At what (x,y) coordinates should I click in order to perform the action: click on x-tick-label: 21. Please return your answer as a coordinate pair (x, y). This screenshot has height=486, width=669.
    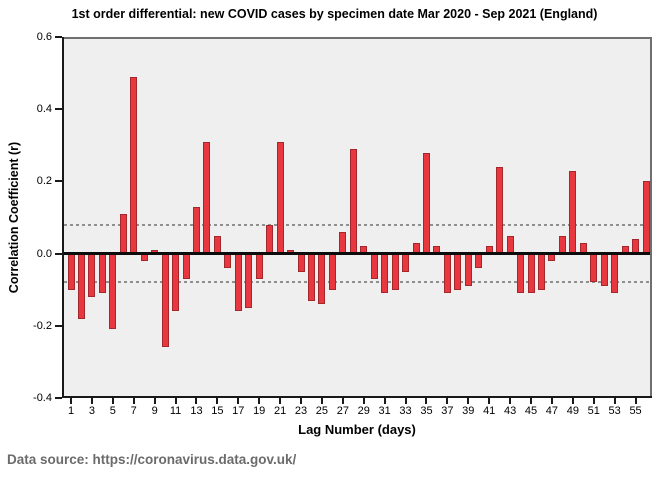
    Looking at the image, I should click on (280, 411).